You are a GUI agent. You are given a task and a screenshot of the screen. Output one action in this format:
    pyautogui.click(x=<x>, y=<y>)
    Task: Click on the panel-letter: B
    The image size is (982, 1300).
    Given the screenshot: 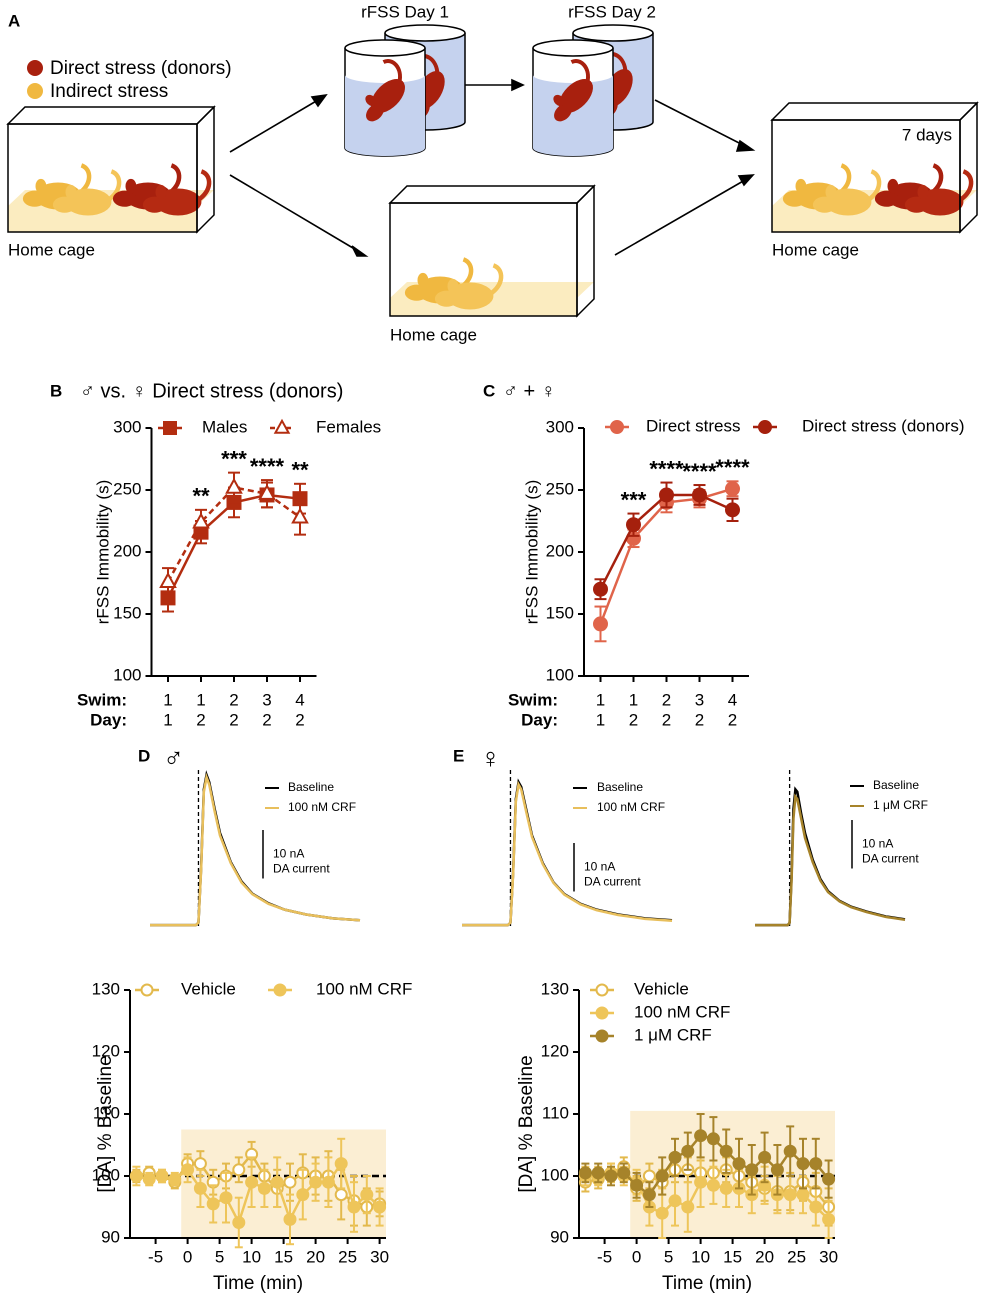 What is the action you would take?
    pyautogui.click(x=56, y=390)
    